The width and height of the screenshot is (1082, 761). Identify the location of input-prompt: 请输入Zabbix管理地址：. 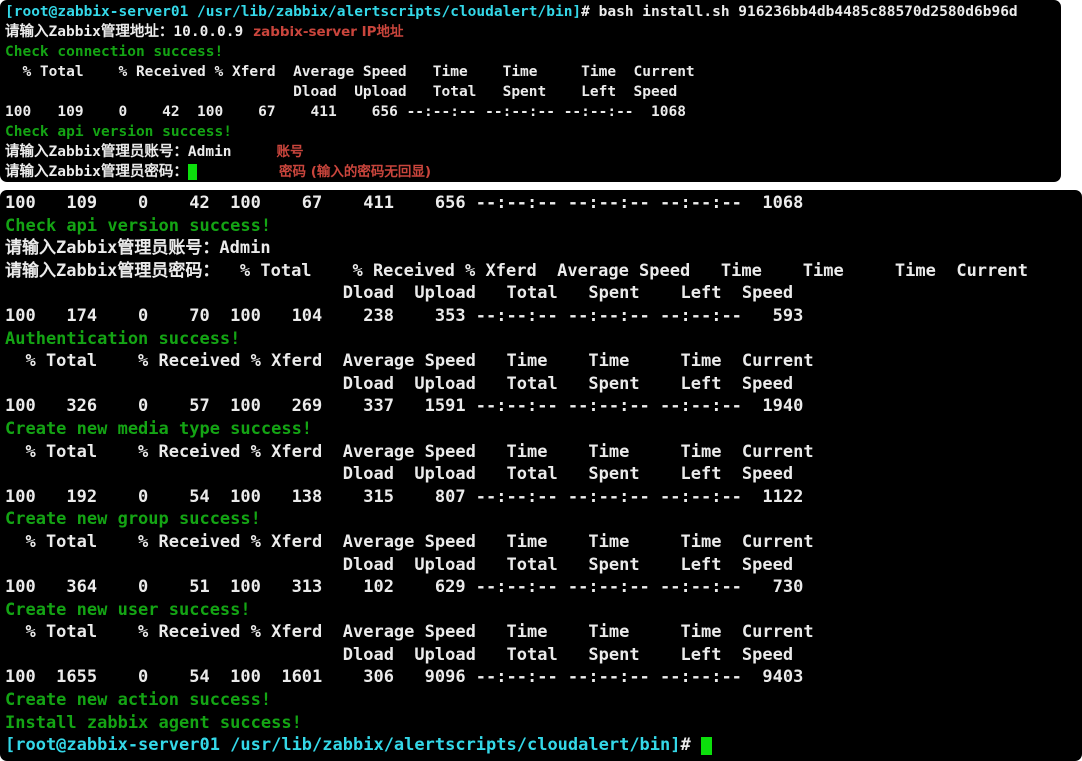
(89, 32).